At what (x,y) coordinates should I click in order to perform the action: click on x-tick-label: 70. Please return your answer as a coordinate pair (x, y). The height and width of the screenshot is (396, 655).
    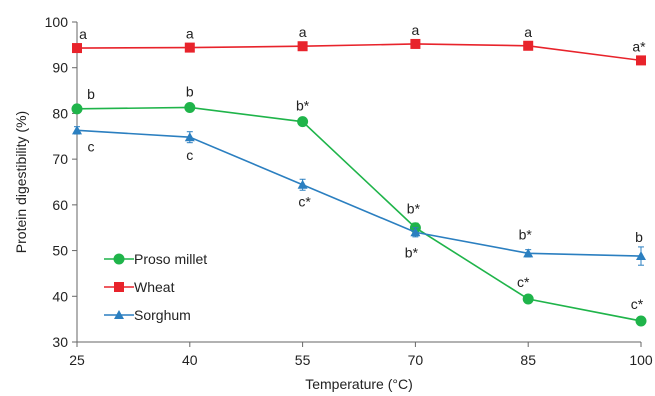
    Looking at the image, I should click on (416, 360).